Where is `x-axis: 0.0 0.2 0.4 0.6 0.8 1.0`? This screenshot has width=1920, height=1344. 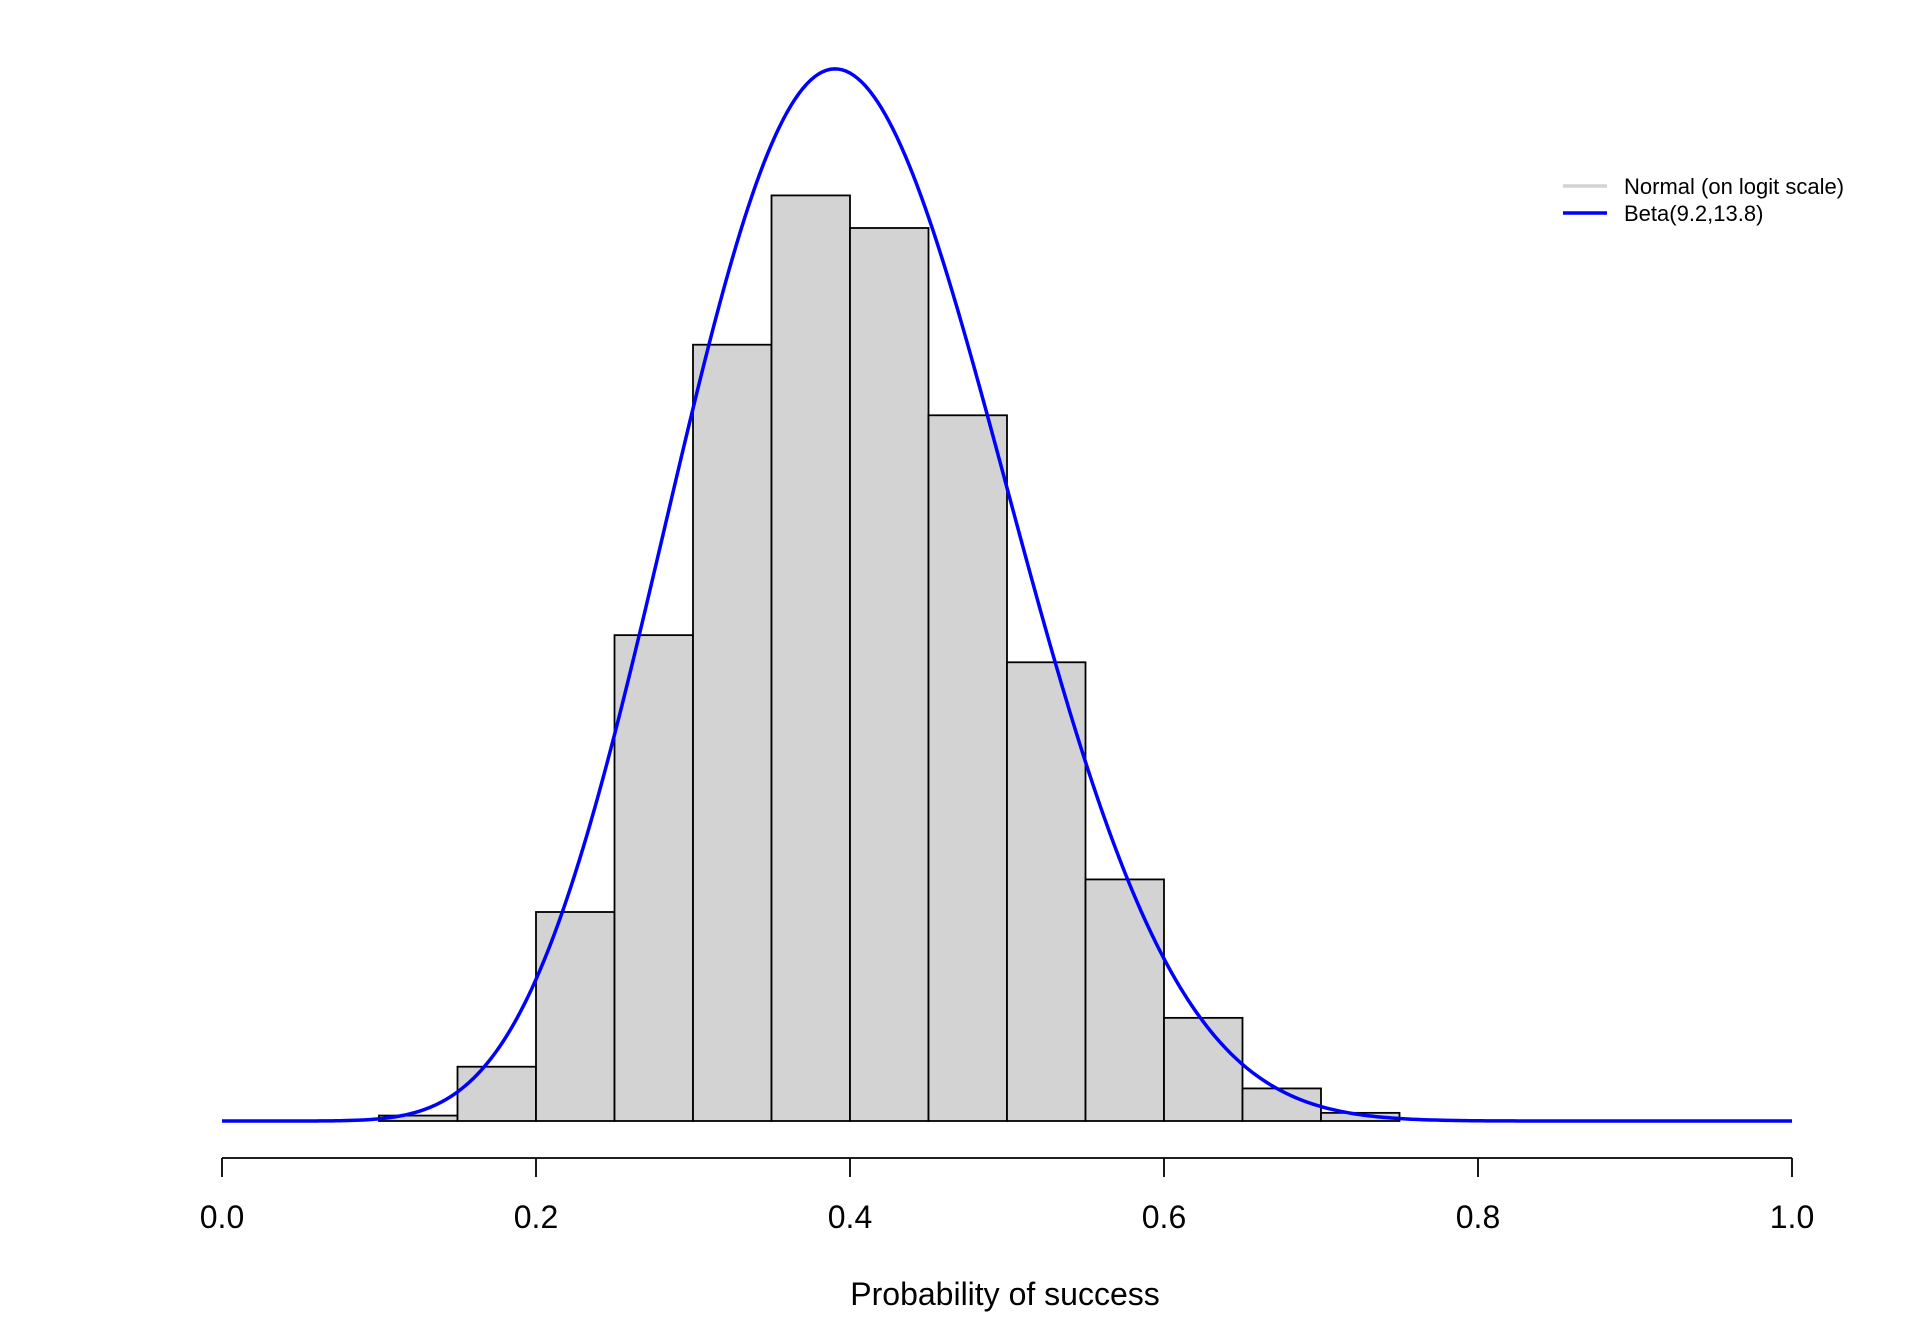
x-axis: 0.0 0.2 0.4 0.6 0.8 1.0 is located at coordinates (1007, 1196).